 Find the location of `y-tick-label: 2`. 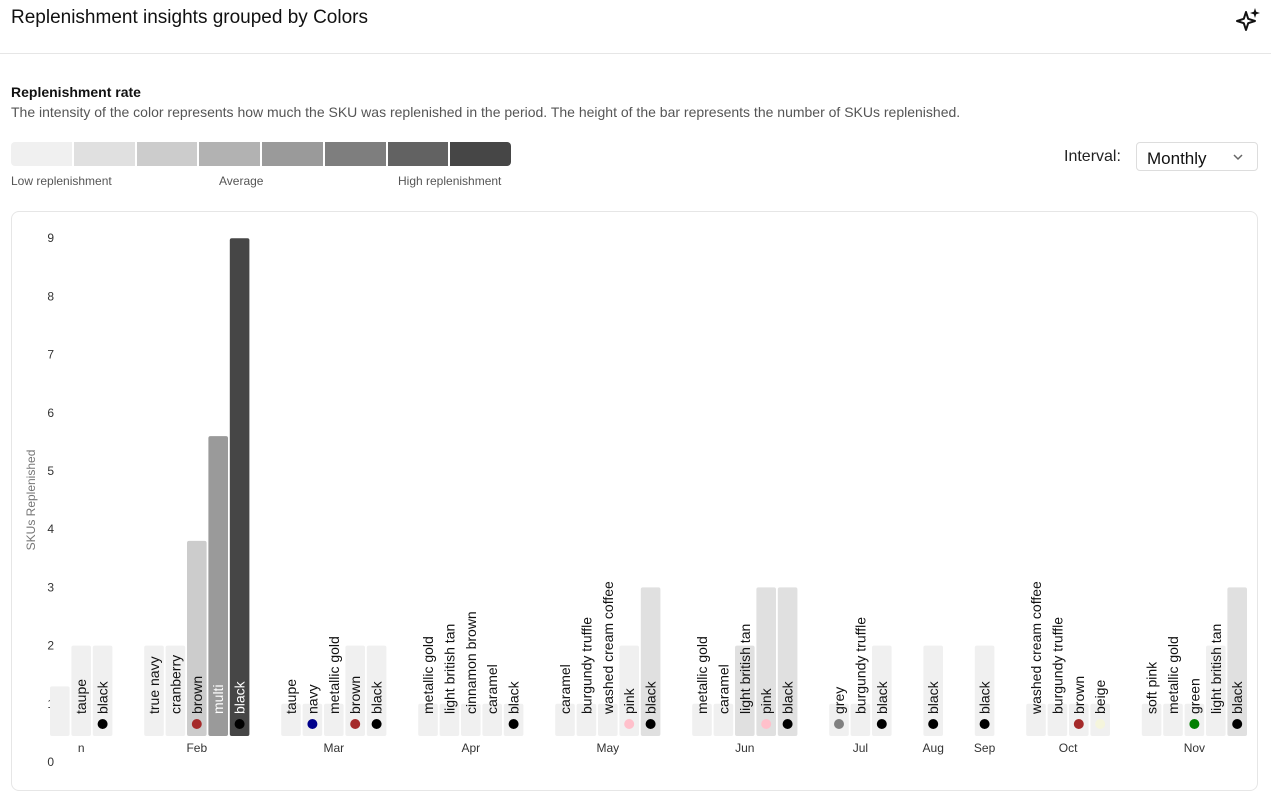

y-tick-label: 2 is located at coordinates (50, 646).